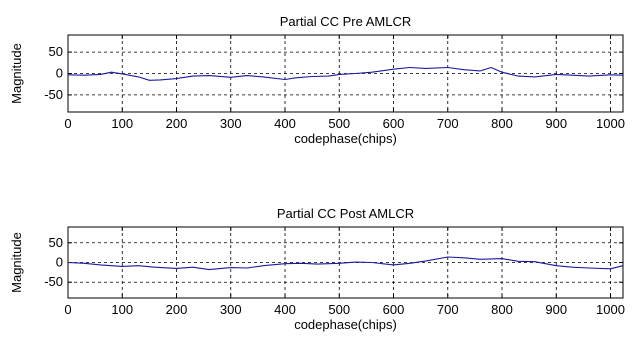 Image resolution: width=635 pixels, height=354 pixels. What do you see at coordinates (345, 21) in the screenshot?
I see `chart-title: Partial CC Pre AMLCR` at bounding box center [345, 21].